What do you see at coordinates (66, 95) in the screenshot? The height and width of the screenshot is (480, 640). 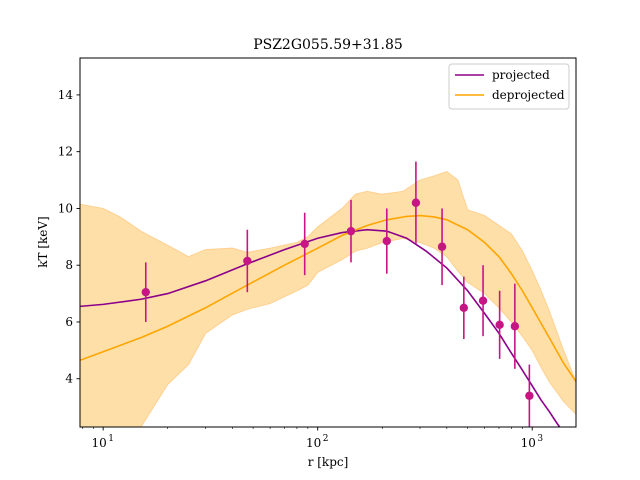 I see `y-tick-label: 14` at bounding box center [66, 95].